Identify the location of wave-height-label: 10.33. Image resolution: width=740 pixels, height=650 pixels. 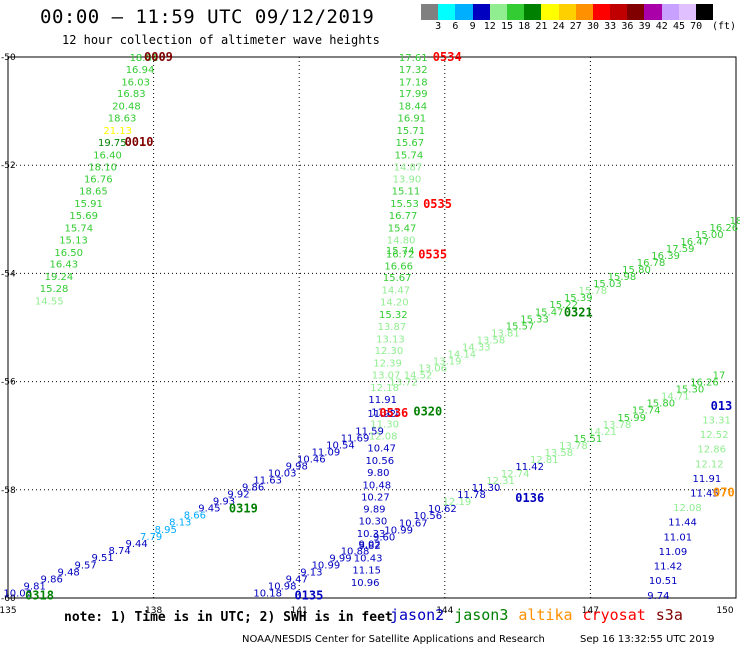
(371, 534).